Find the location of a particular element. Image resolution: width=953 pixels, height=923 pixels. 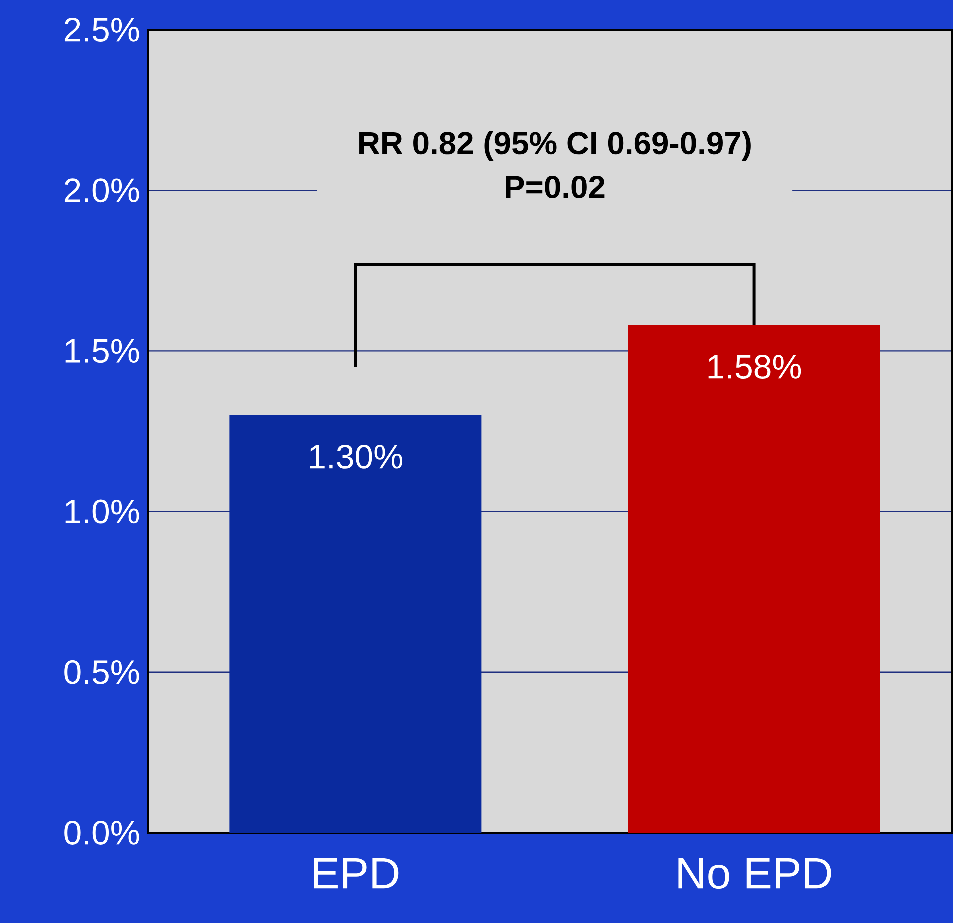

x-tick-label: EPD is located at coordinates (356, 873).